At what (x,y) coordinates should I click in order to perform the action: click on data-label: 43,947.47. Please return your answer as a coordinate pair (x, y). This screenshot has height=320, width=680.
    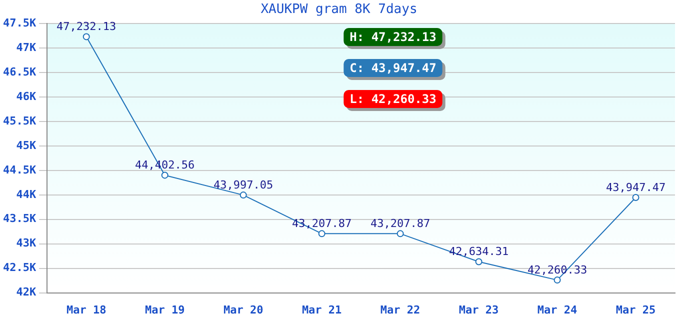
    Looking at the image, I should click on (636, 187).